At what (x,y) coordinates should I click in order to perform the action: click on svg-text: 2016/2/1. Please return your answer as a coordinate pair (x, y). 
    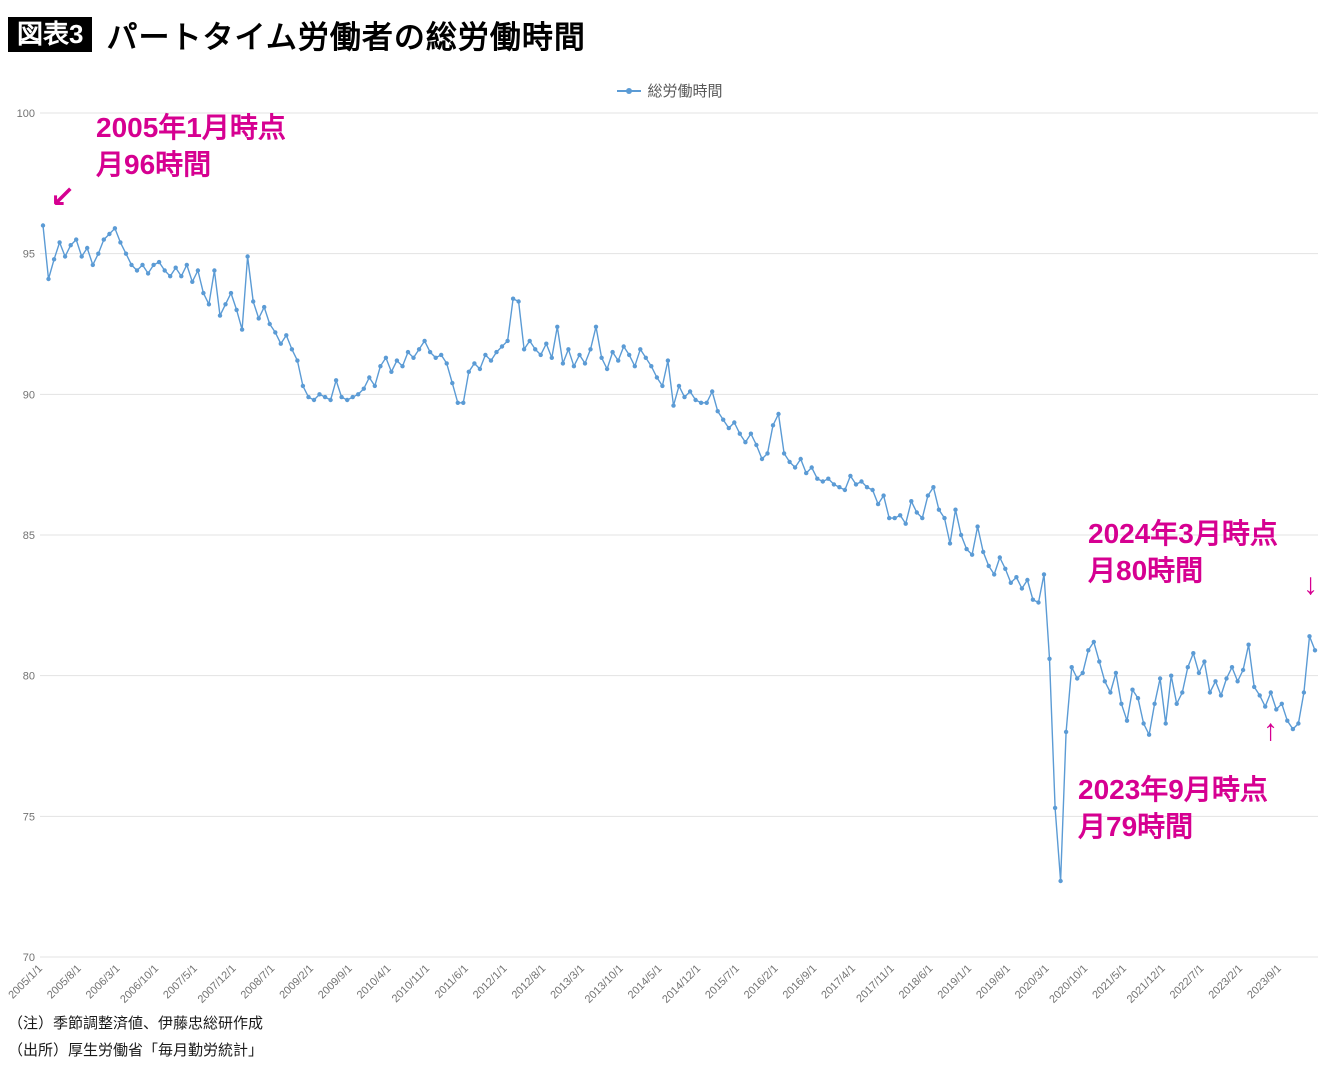
    Looking at the image, I should click on (761, 982).